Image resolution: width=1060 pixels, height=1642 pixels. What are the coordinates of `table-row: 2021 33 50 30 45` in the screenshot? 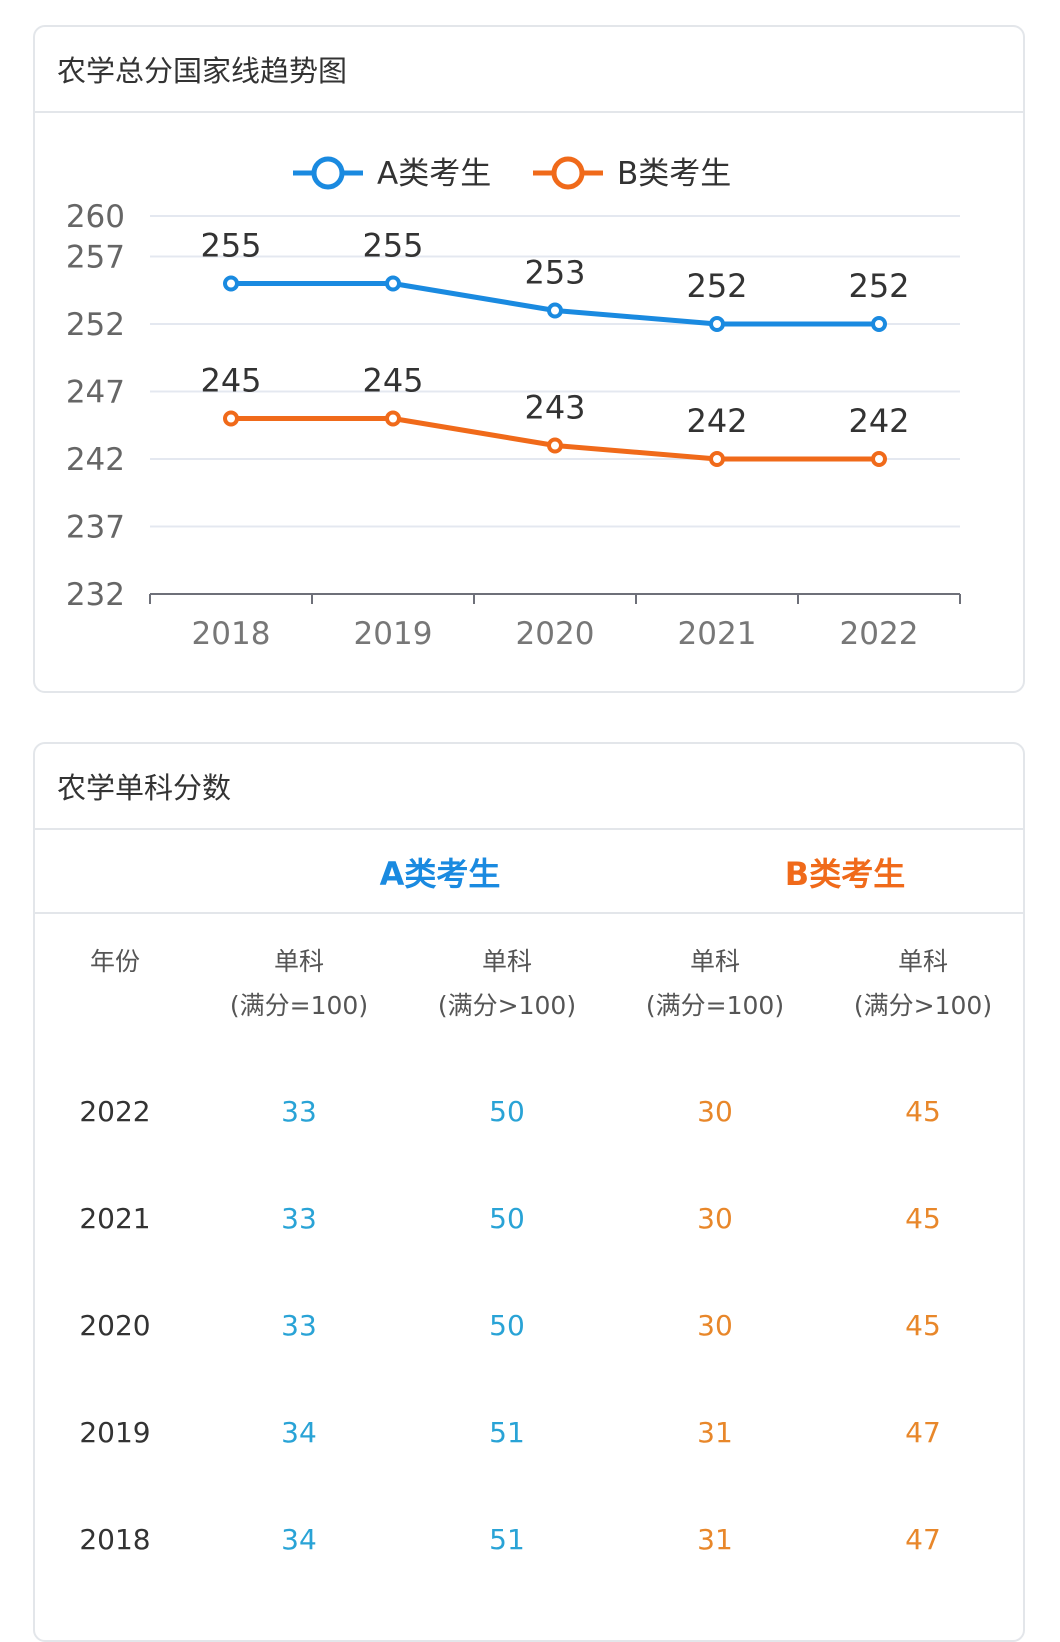 It's located at (529, 1218).